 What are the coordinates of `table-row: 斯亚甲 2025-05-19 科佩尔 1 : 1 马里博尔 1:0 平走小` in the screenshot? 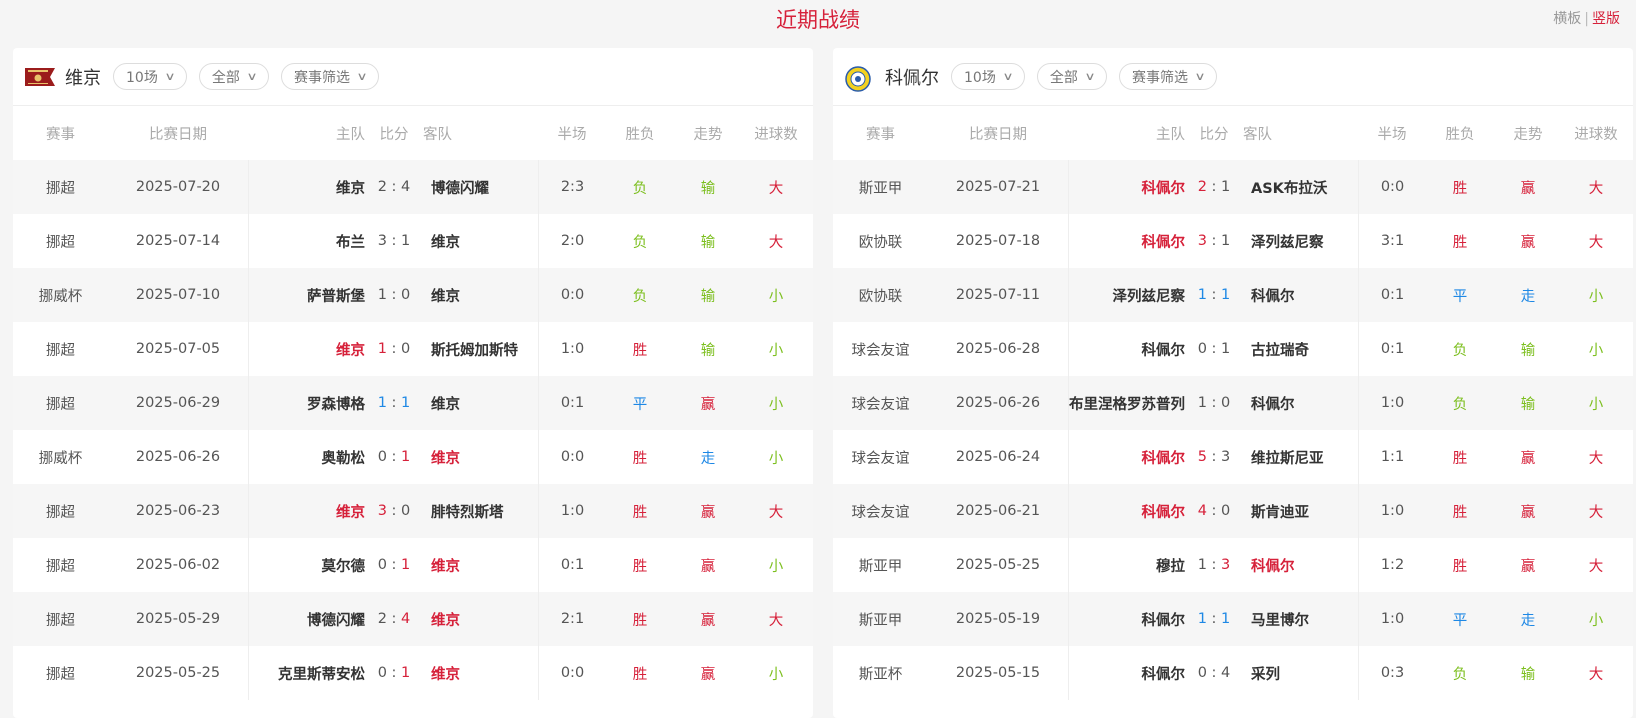 It's located at (1233, 619).